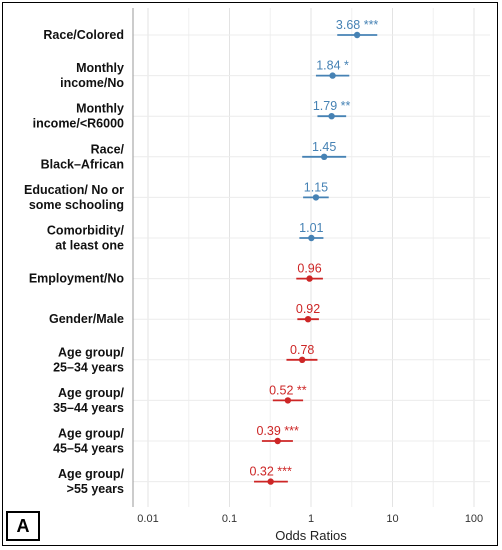 The height and width of the screenshot is (550, 502). Describe the element at coordinates (83, 35) in the screenshot. I see `category-label: Race/Colored` at that location.